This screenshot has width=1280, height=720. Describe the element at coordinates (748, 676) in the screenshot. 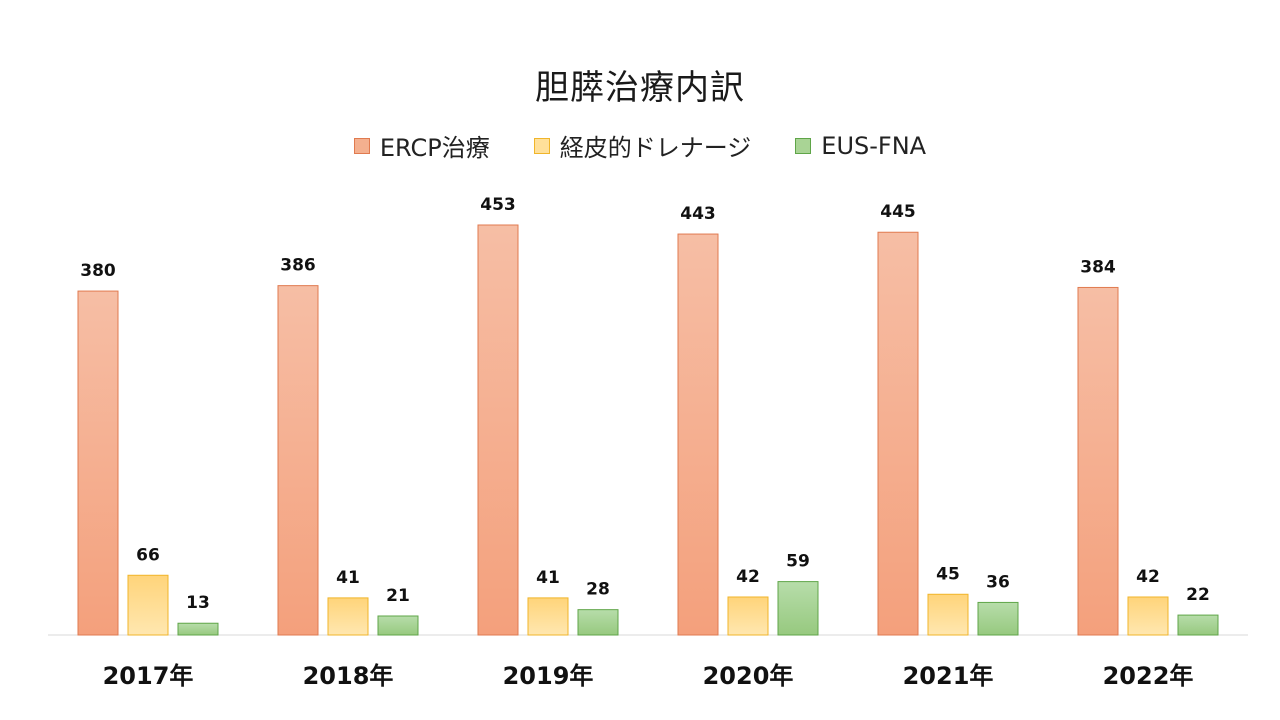

I see `x-tick-label-4: 2020年` at that location.